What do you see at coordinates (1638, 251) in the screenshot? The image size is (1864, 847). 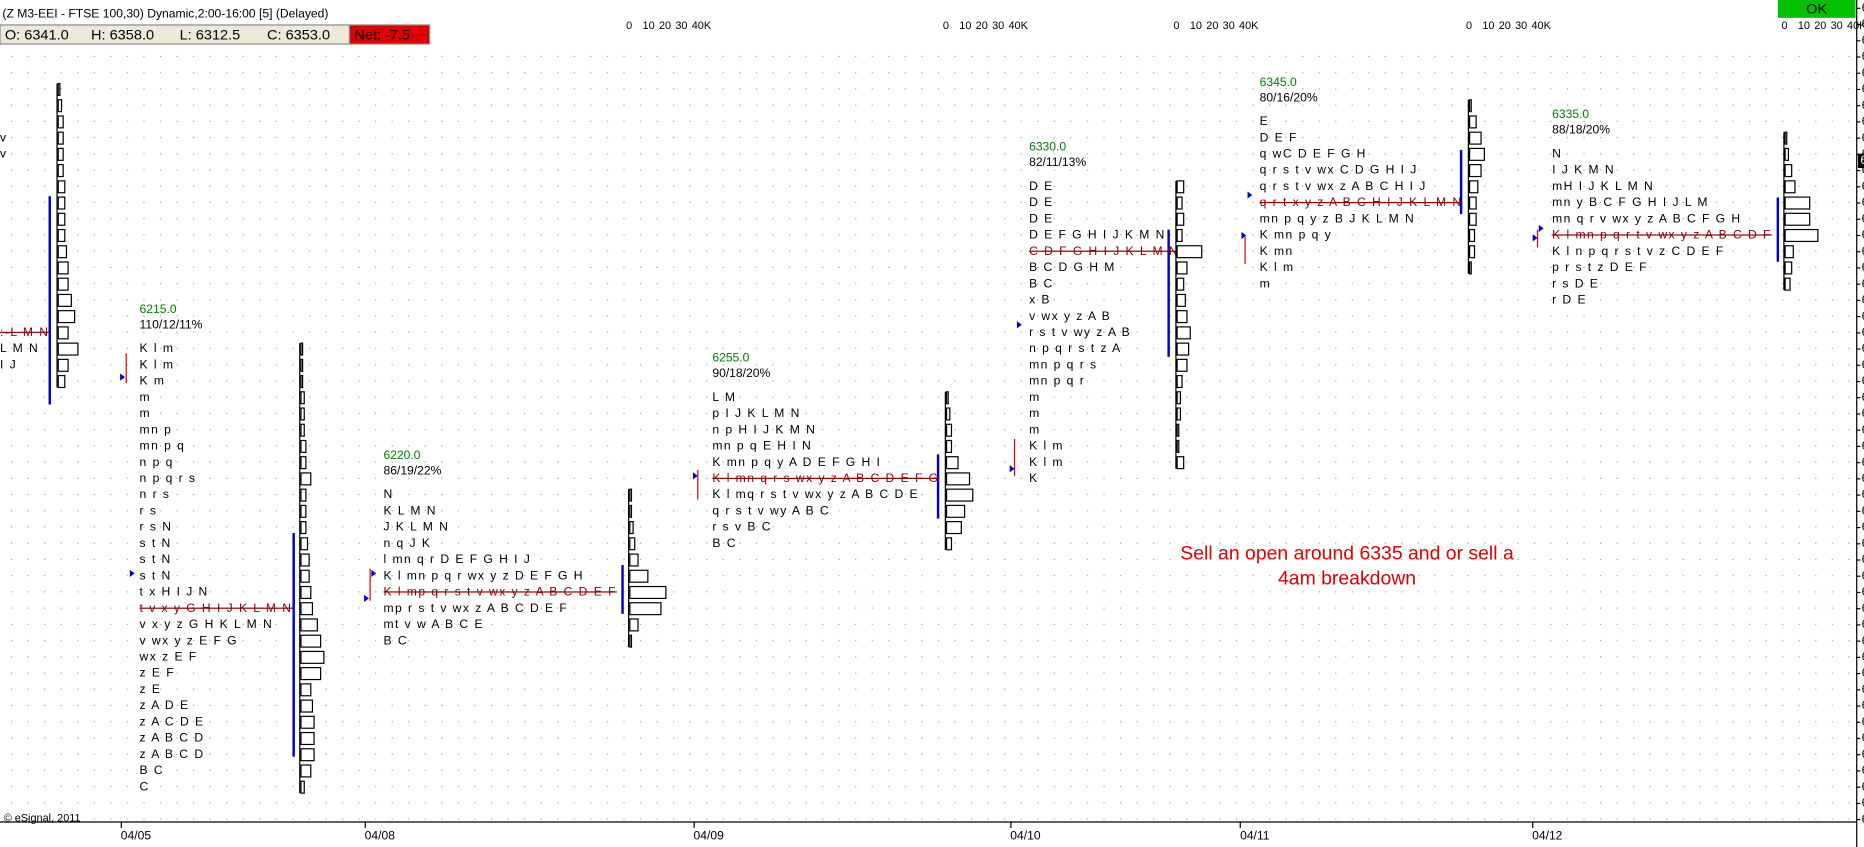 I see `profile-row: K l n p q r s t v z C D E F` at bounding box center [1638, 251].